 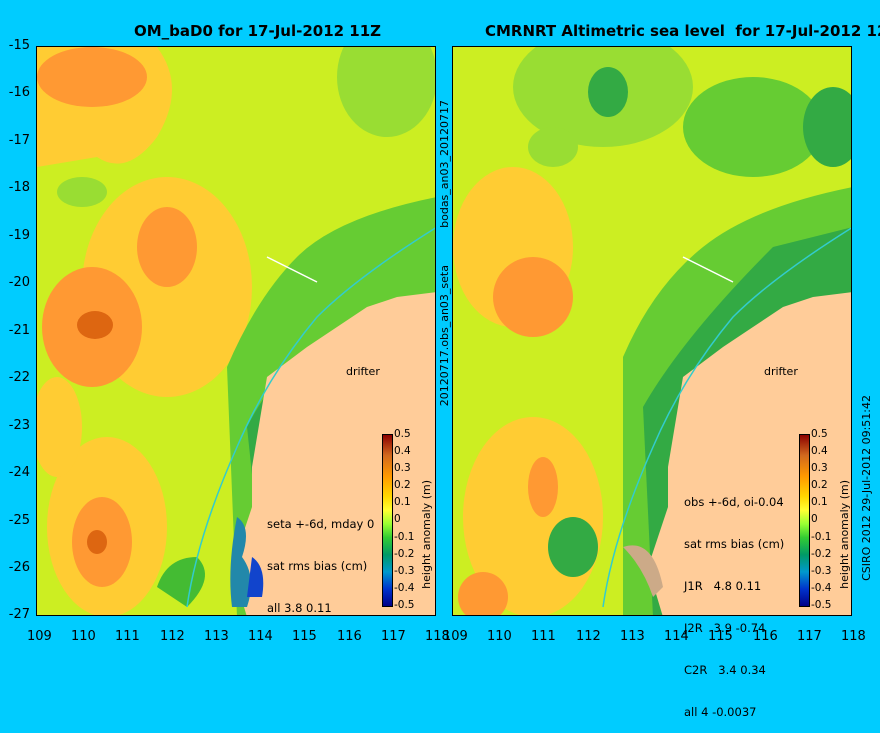 What do you see at coordinates (19, 614) in the screenshot?
I see `y-tick-label: -27` at bounding box center [19, 614].